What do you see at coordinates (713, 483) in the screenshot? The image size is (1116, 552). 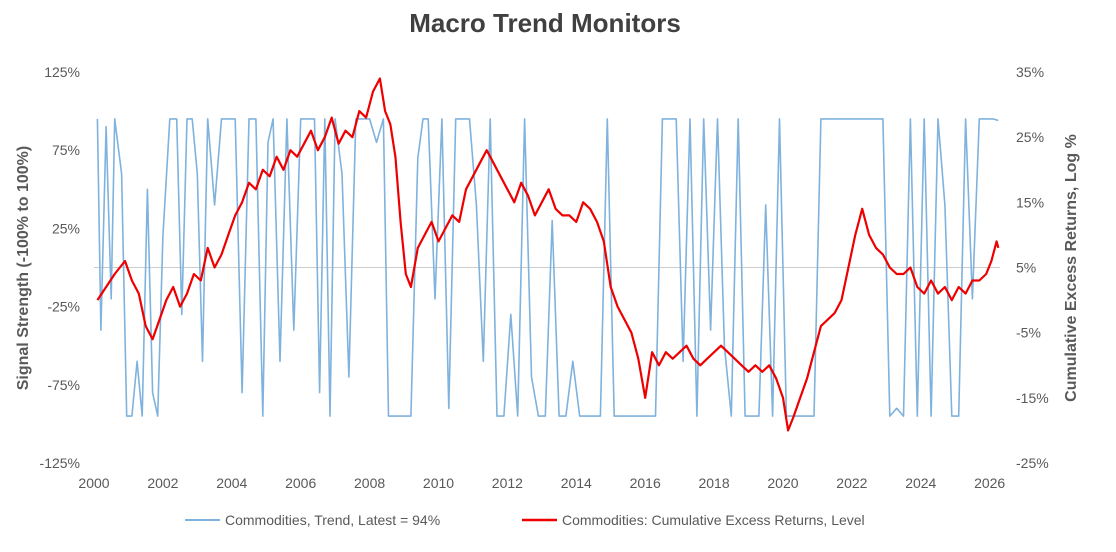 I see `x-tick-label: 2018` at bounding box center [713, 483].